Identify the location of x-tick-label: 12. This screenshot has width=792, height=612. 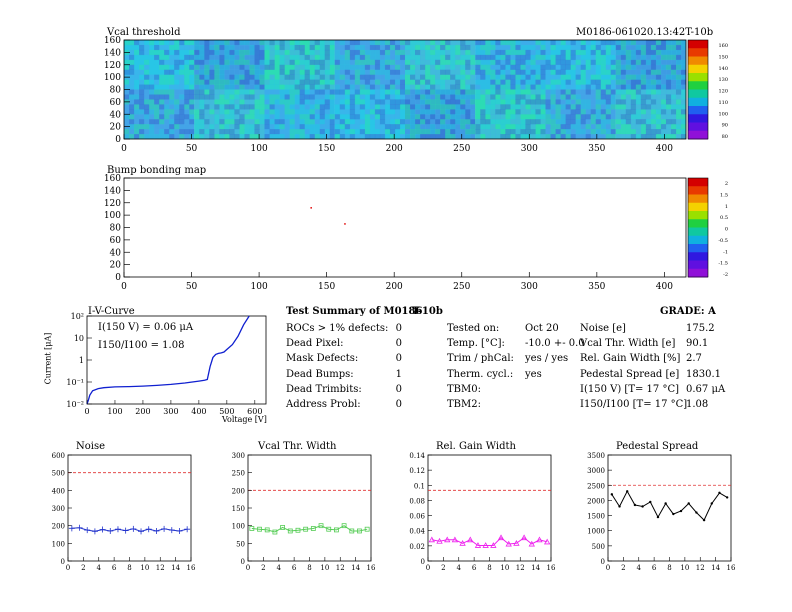
(700, 568).